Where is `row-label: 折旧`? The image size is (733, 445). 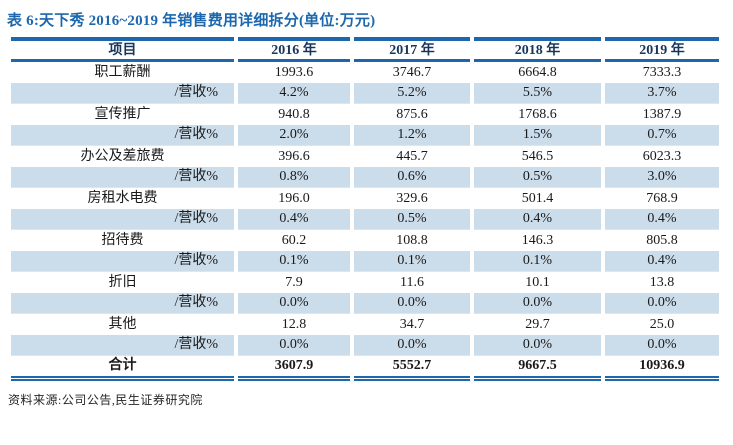 row-label: 折旧 is located at coordinates (122, 282).